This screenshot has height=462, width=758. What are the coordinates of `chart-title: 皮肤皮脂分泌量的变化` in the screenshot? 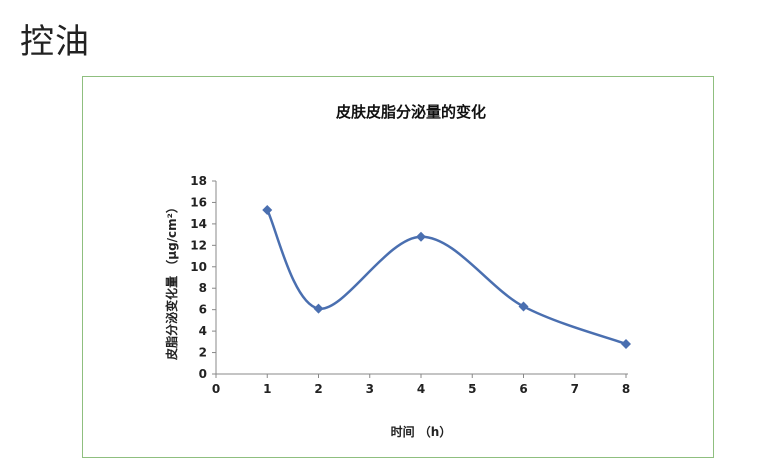 It's located at (411, 112).